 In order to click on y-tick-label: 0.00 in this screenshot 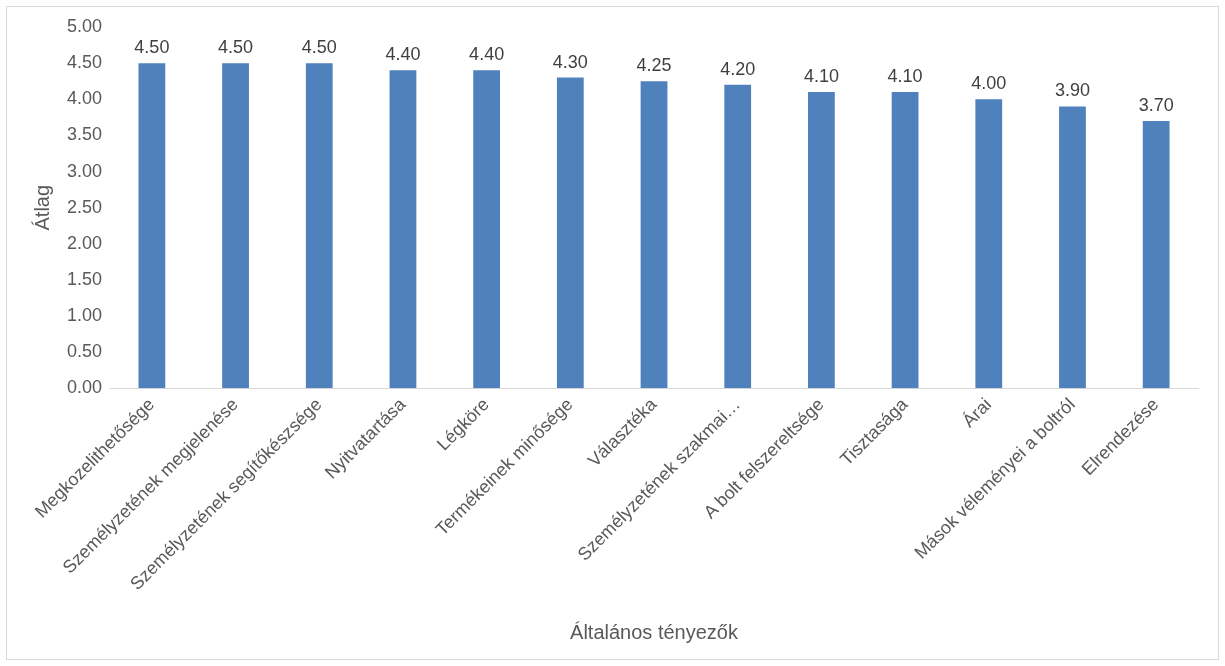, I will do `click(84, 387)`.